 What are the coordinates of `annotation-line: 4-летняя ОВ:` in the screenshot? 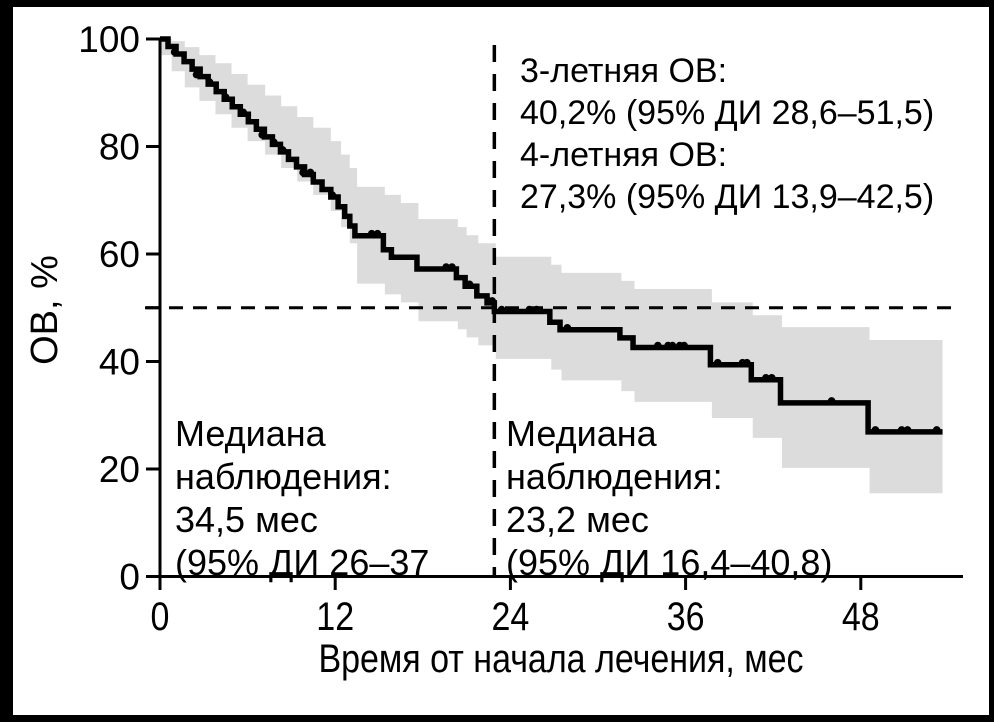 It's located at (623, 155).